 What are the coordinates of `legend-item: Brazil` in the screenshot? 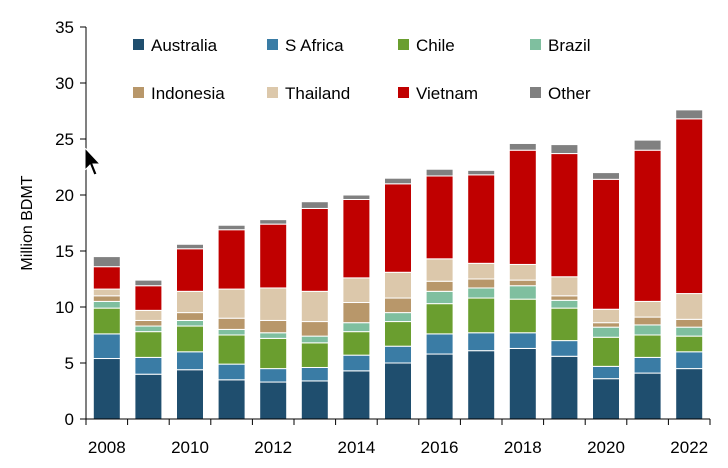 It's located at (560, 45).